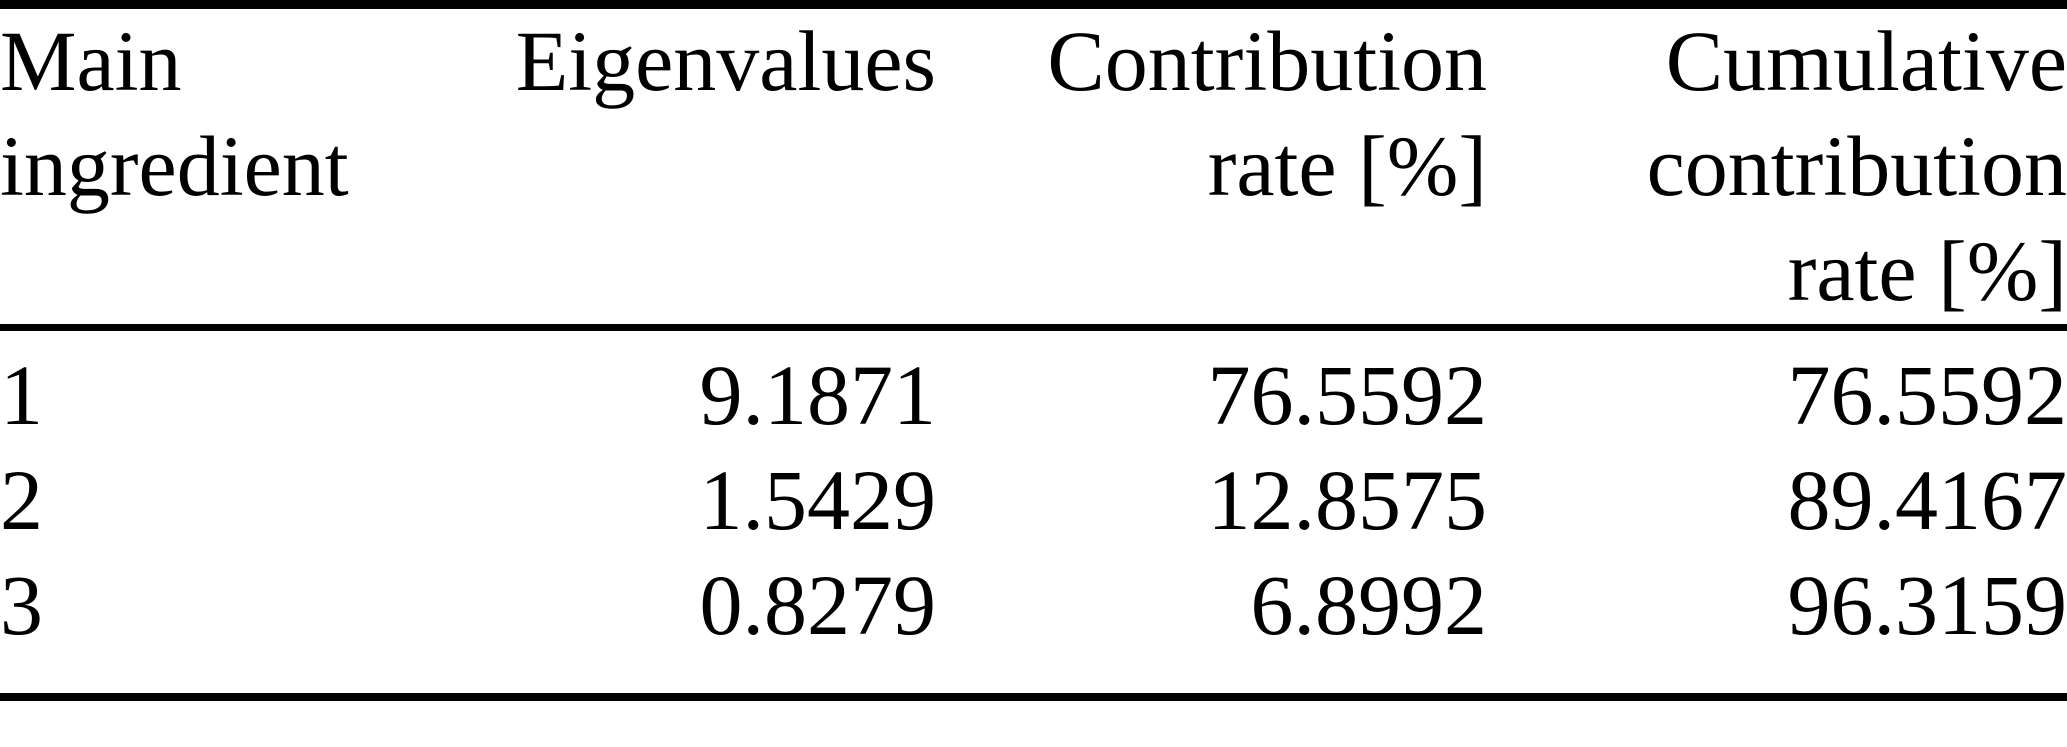  I want to click on cell-eigenvalue: 0.8279, so click(818, 605).